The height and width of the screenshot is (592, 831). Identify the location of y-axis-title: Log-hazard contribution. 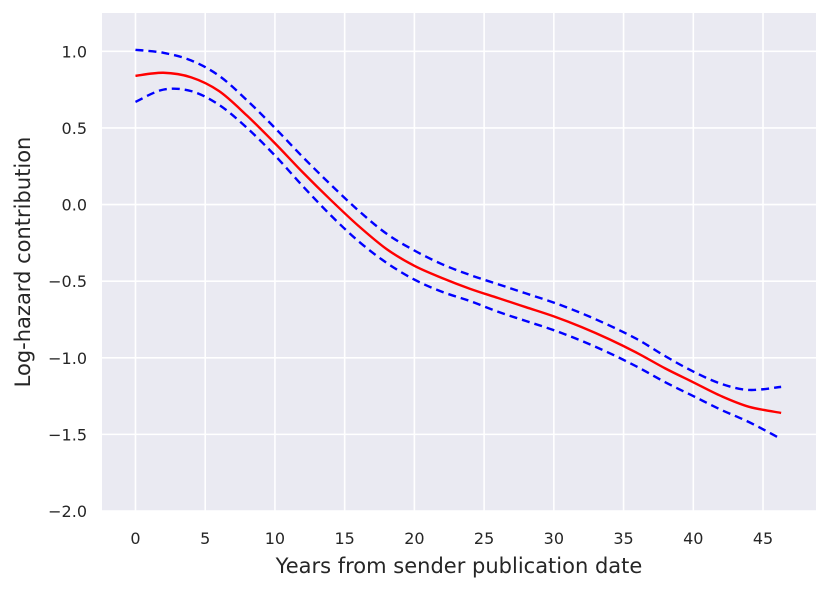
(23, 262).